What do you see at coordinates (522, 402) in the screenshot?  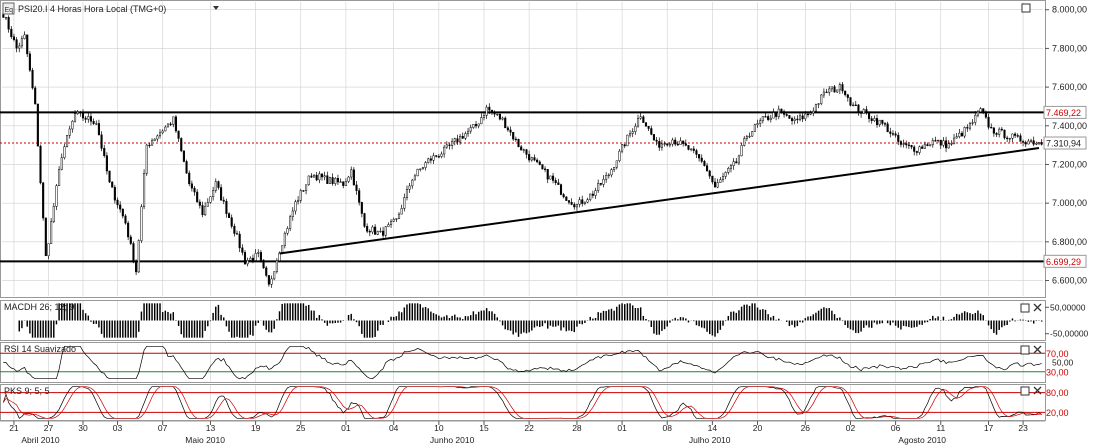 I see `stoch-d-line` at bounding box center [522, 402].